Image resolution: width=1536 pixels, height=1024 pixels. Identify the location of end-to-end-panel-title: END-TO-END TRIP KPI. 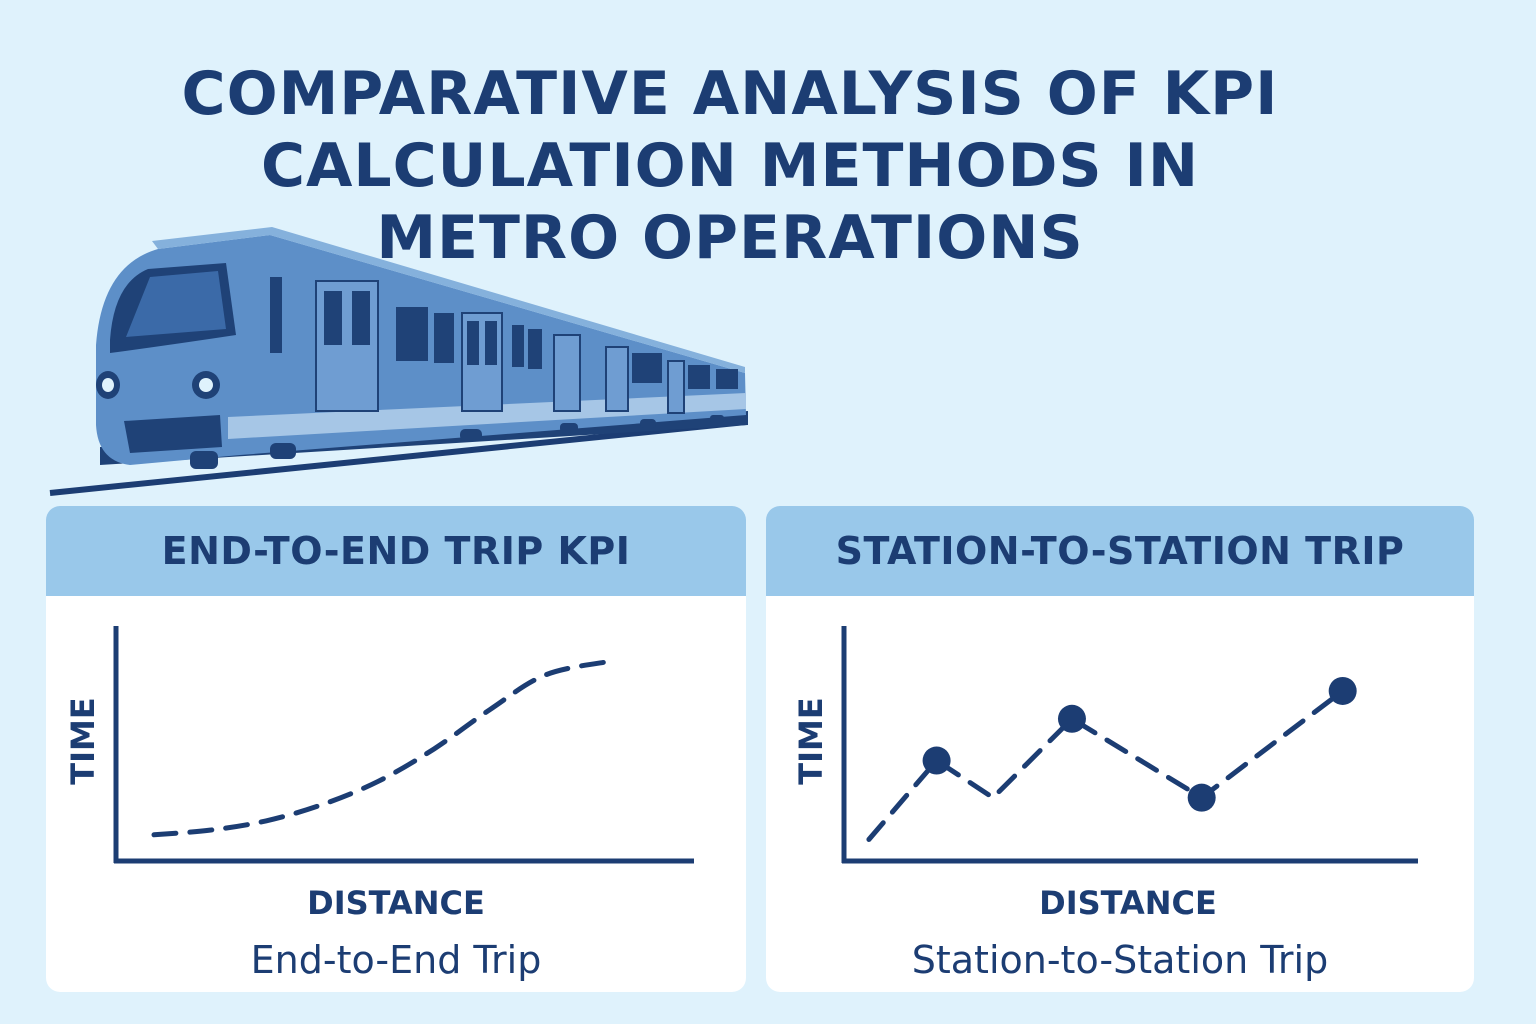
(396, 551).